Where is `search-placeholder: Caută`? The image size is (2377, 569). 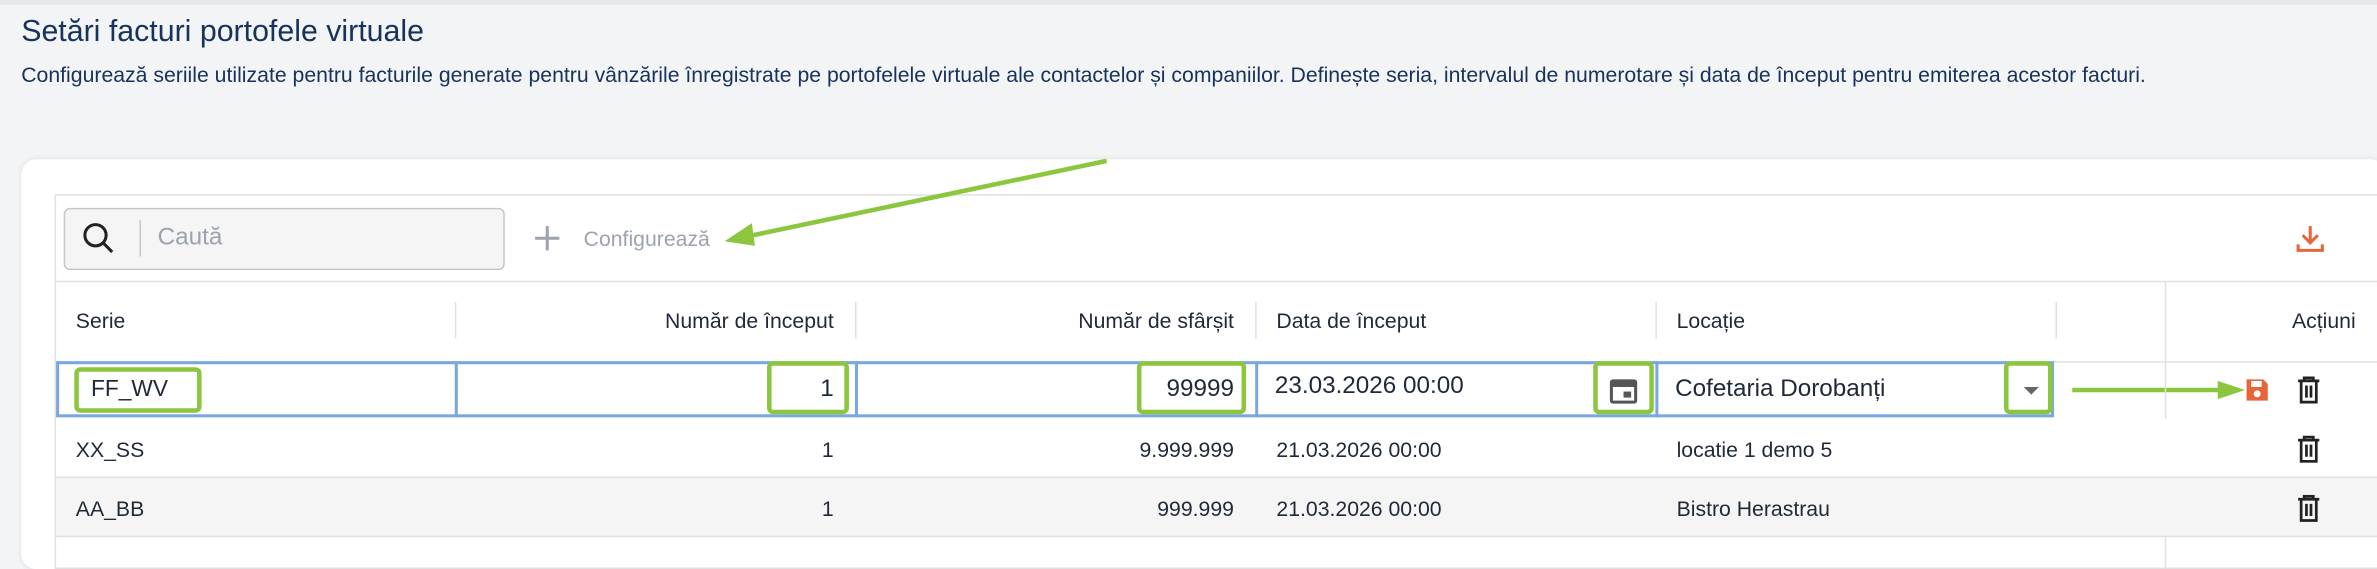
search-placeholder: Caută is located at coordinates (190, 237).